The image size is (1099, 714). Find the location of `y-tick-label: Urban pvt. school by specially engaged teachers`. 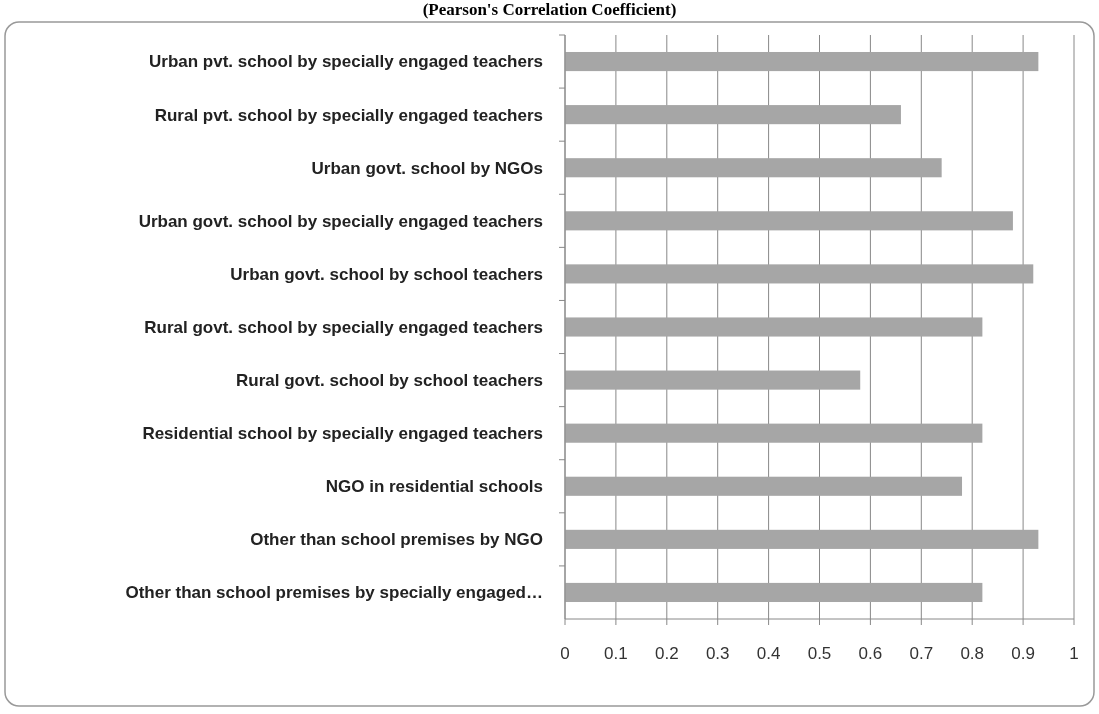

y-tick-label: Urban pvt. school by specially engaged teachers is located at coordinates (346, 62).